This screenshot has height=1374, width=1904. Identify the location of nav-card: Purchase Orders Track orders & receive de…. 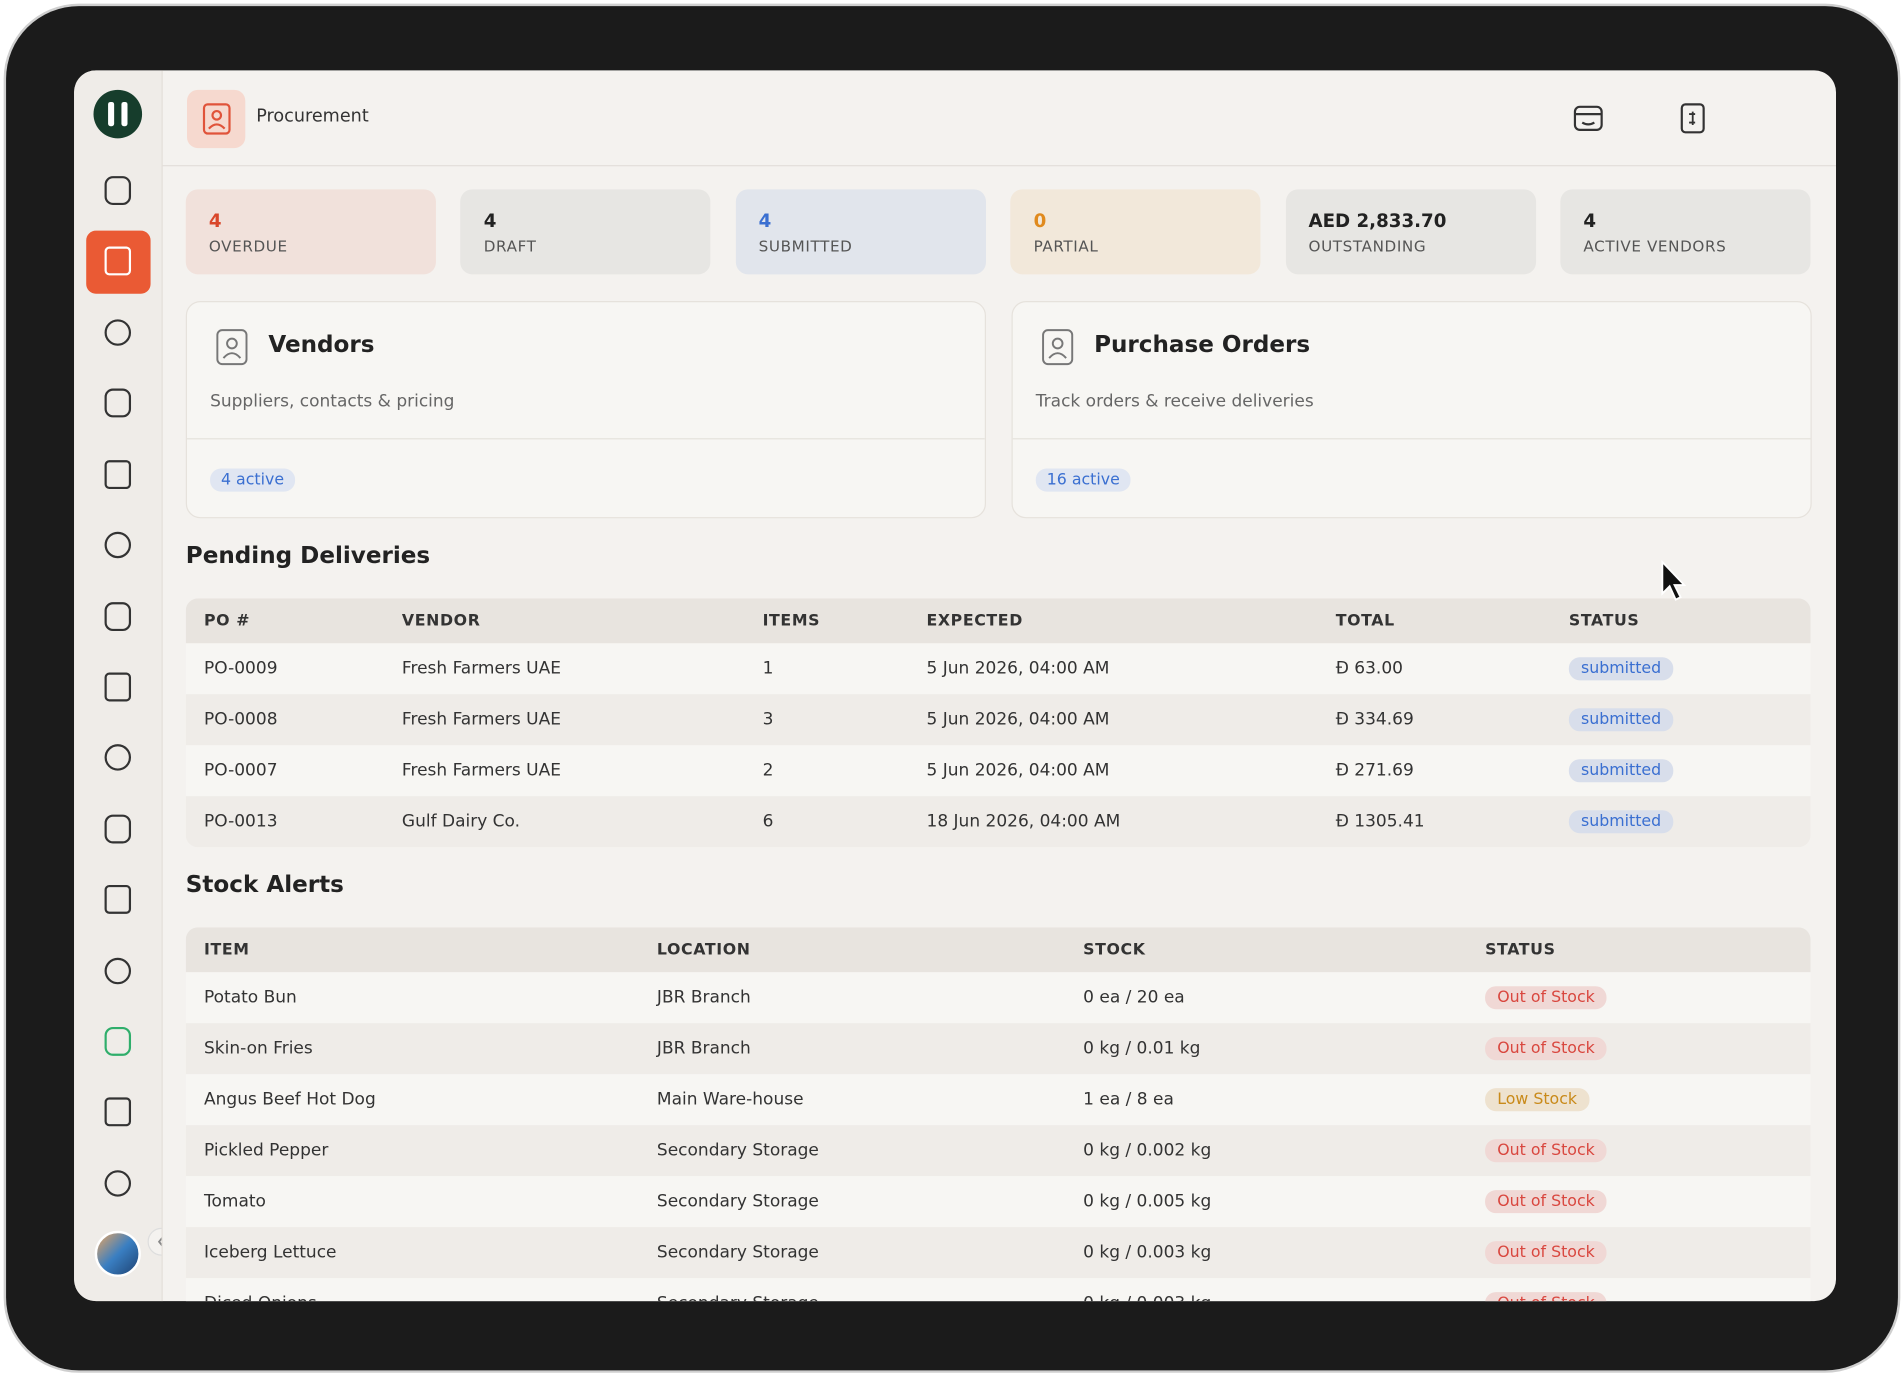
(1411, 410).